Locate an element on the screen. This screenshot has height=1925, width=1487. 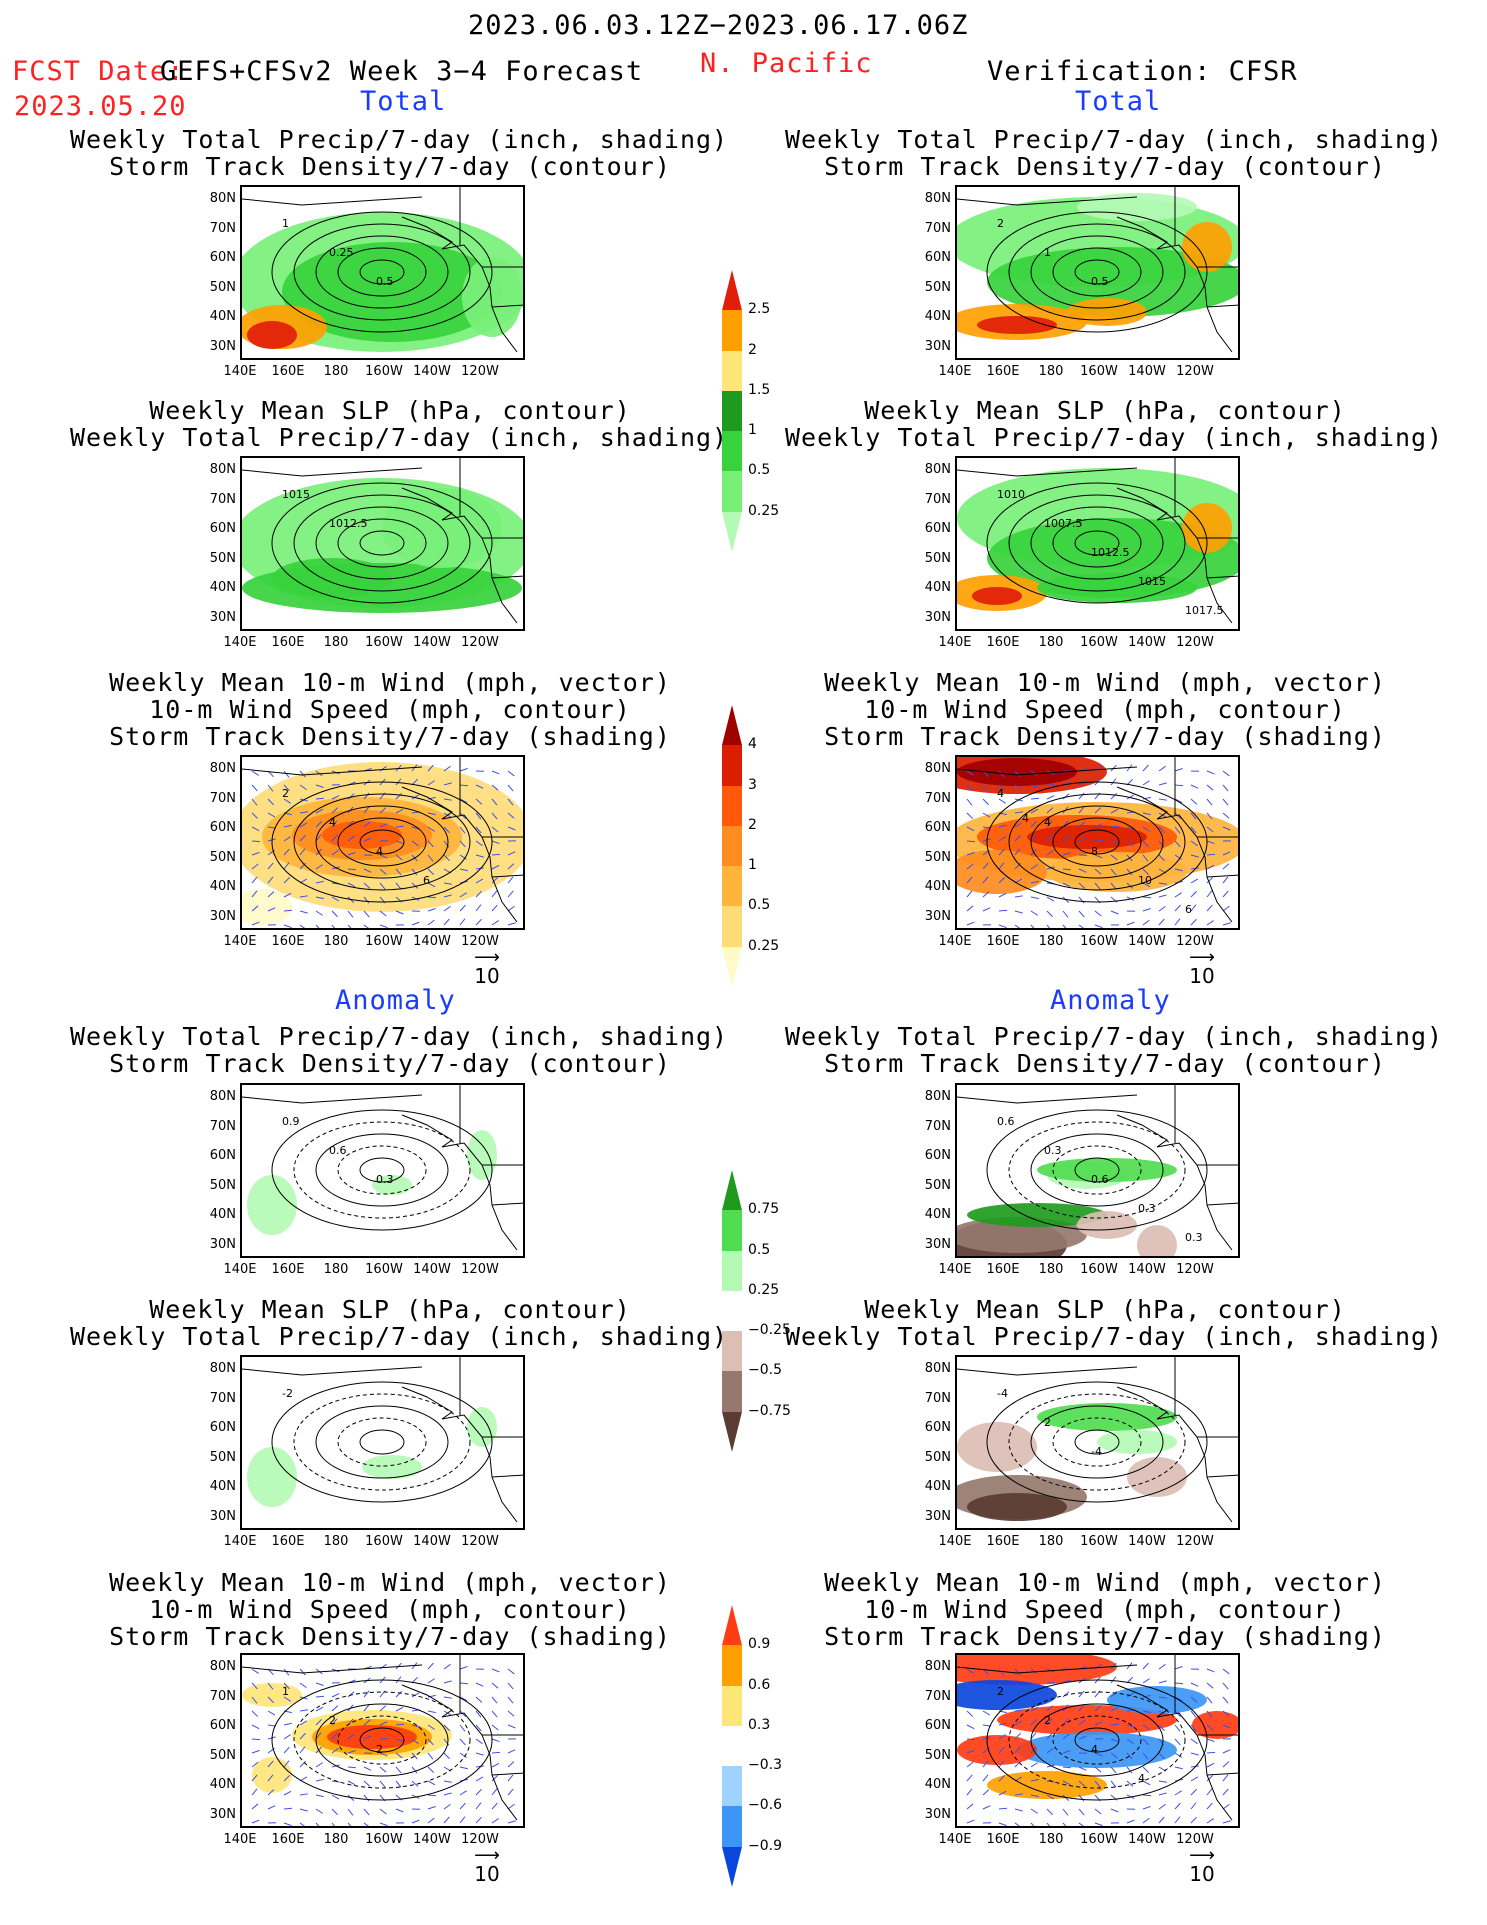
colorbar-tick-label: 0.5 is located at coordinates (759, 905).